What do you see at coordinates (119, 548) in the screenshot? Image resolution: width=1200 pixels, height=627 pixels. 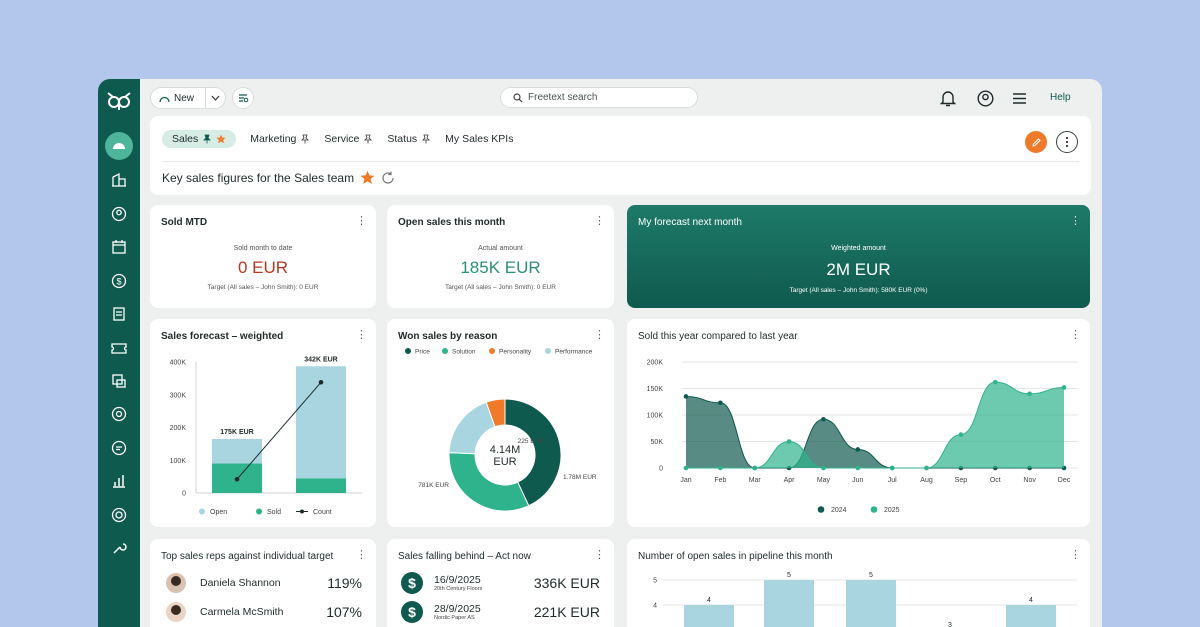 I see `tools-icon` at bounding box center [119, 548].